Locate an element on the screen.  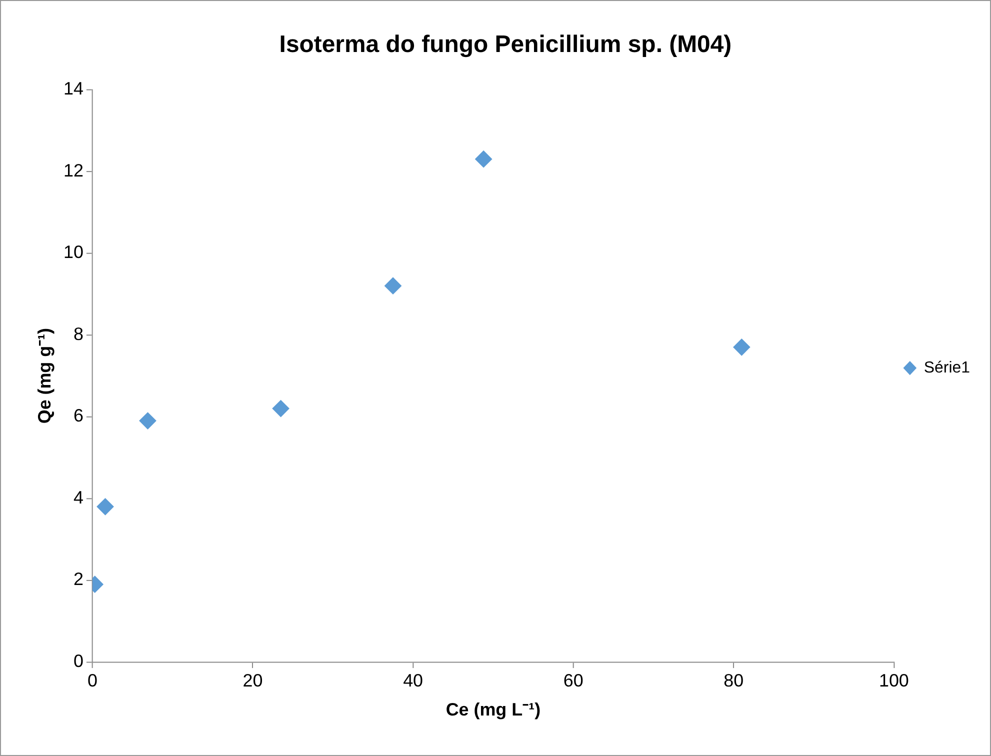
x-axis-title: Ce (mg L⁻¹) is located at coordinates (493, 709).